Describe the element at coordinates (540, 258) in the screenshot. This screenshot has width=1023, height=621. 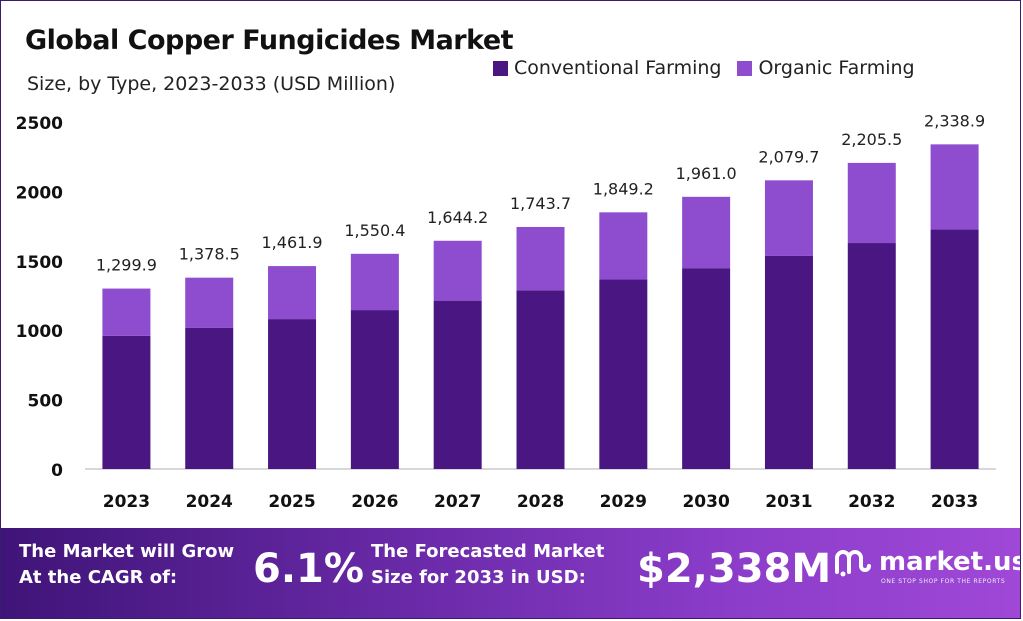
I see `bar-organic-2028` at that location.